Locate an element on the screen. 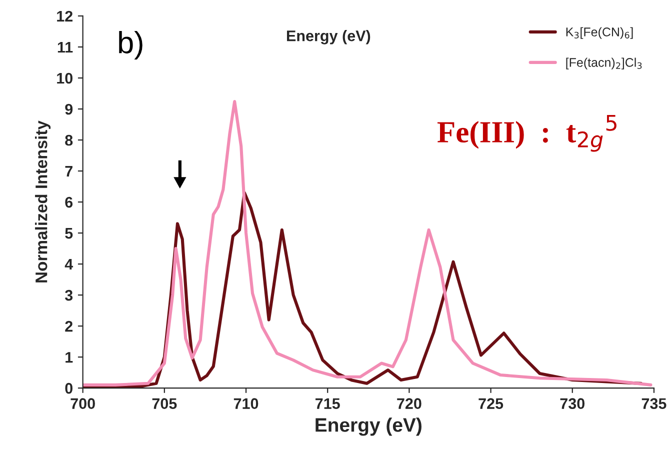 The image size is (668, 456). x-tick-label: 700 is located at coordinates (82, 403).